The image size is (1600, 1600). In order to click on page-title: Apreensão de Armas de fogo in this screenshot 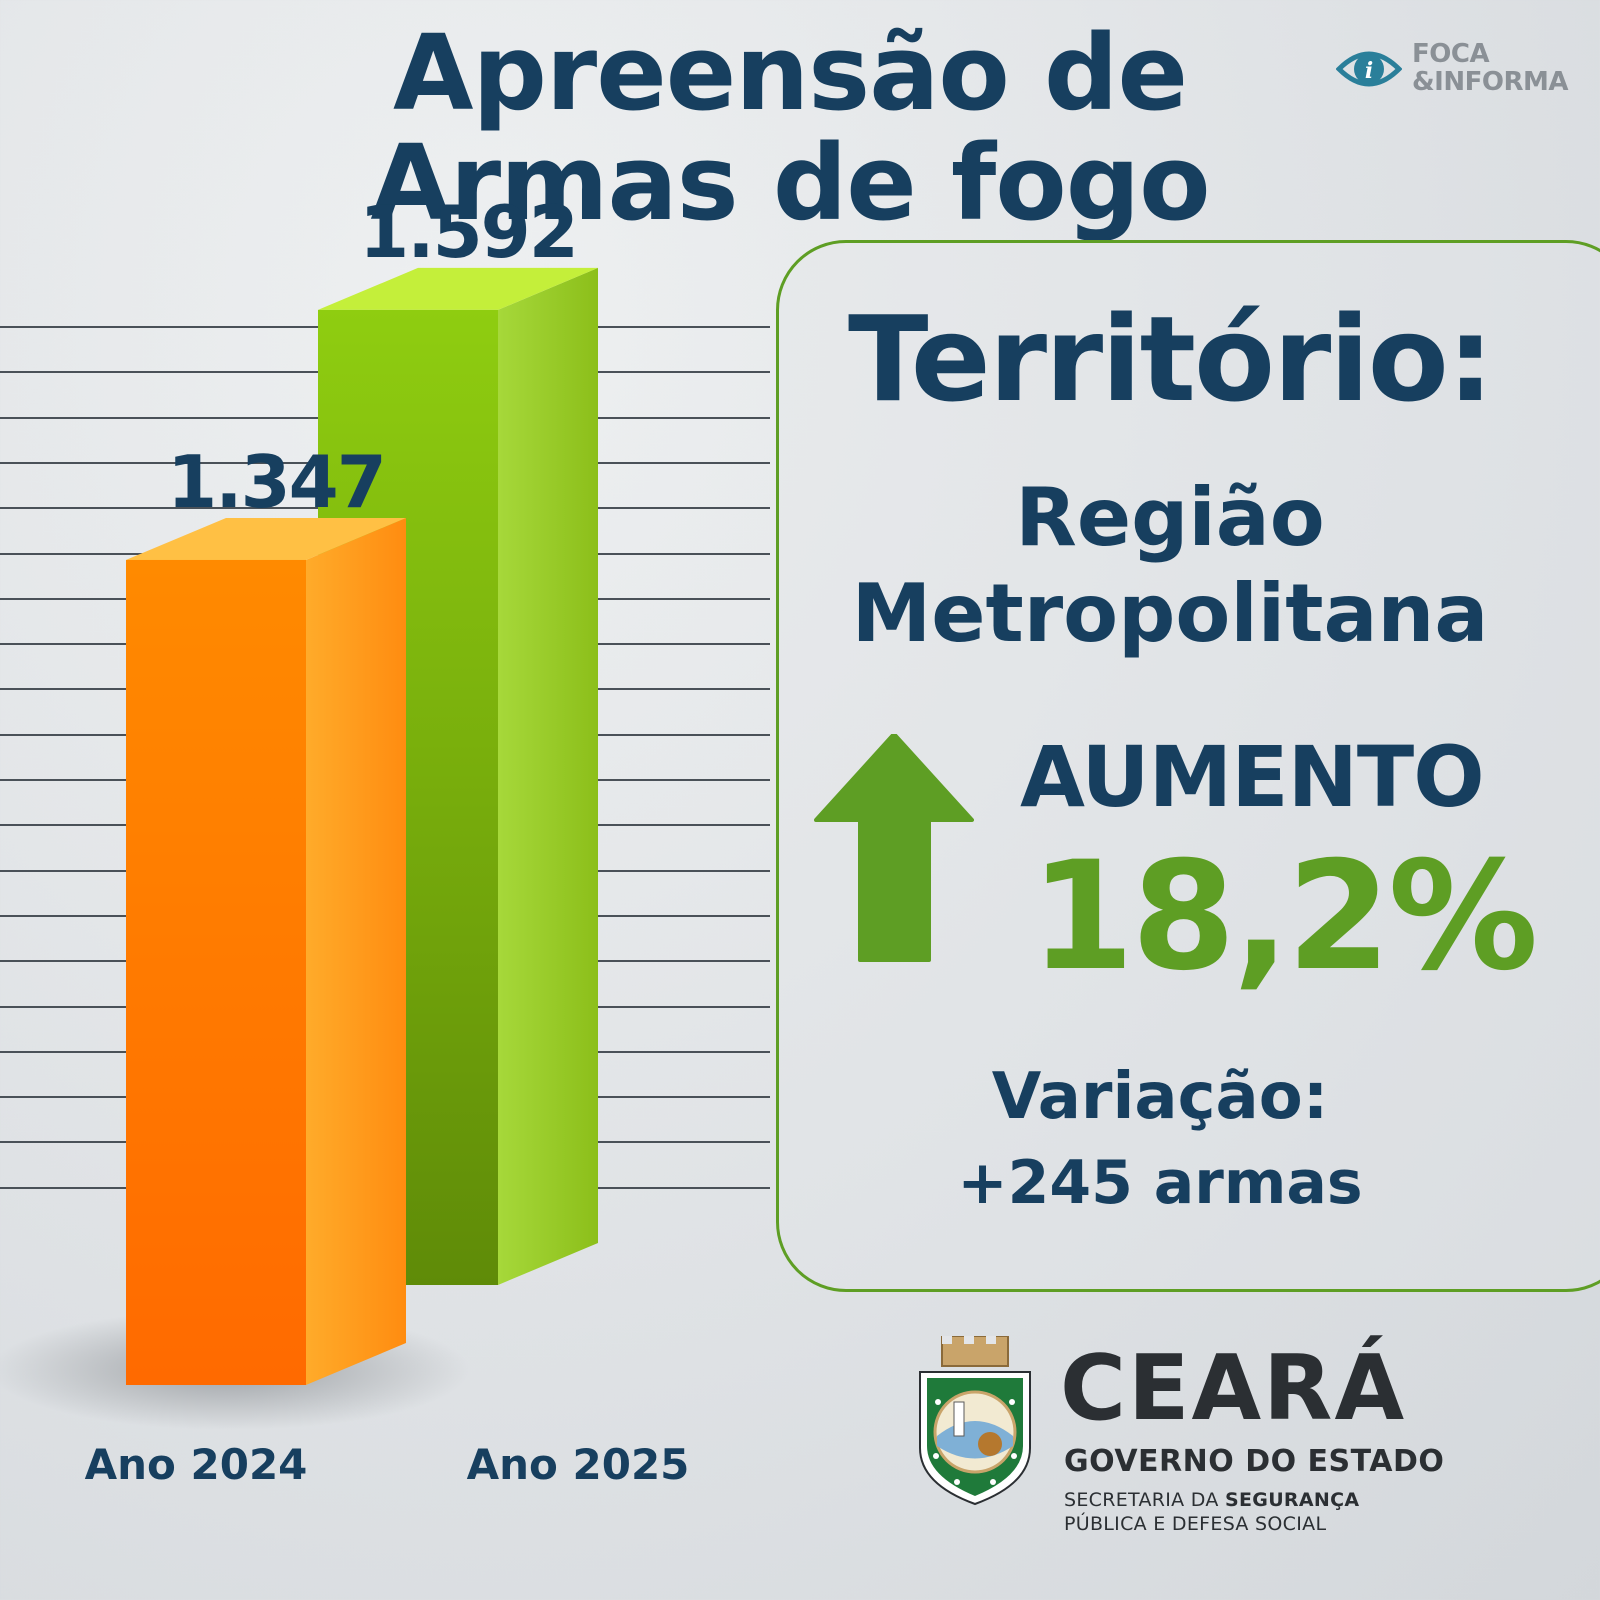, I will do `click(790, 128)`.